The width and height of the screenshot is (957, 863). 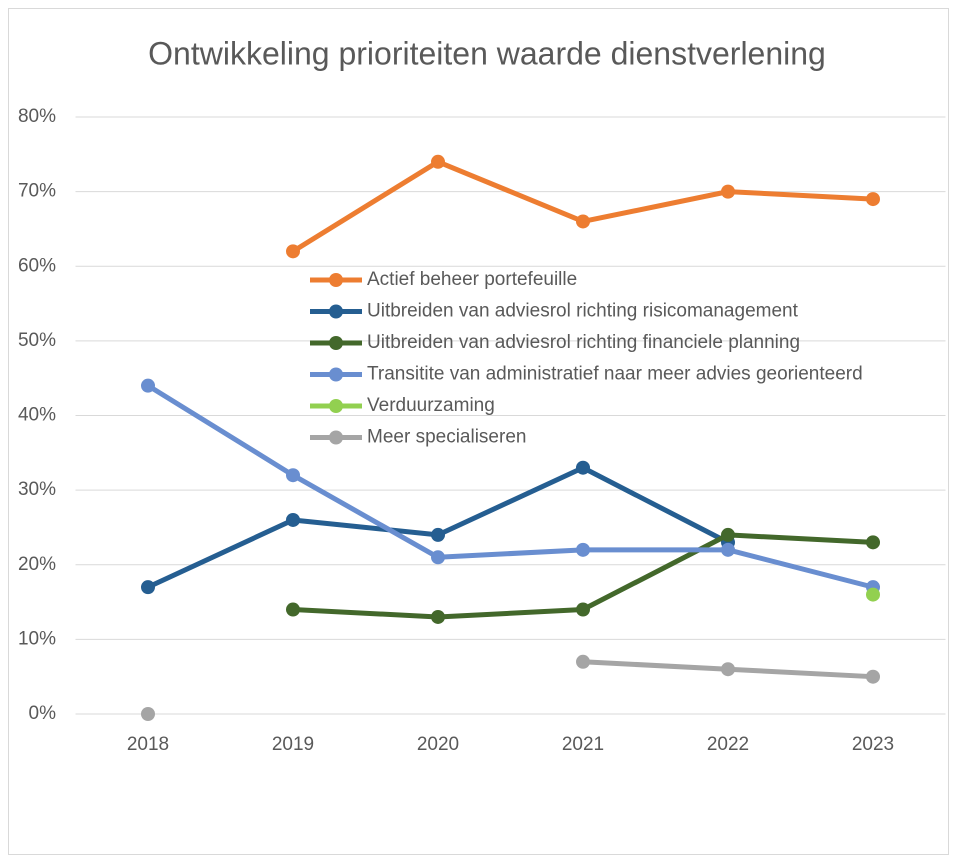 What do you see at coordinates (37, 340) in the screenshot?
I see `y-tick-label: 50%` at bounding box center [37, 340].